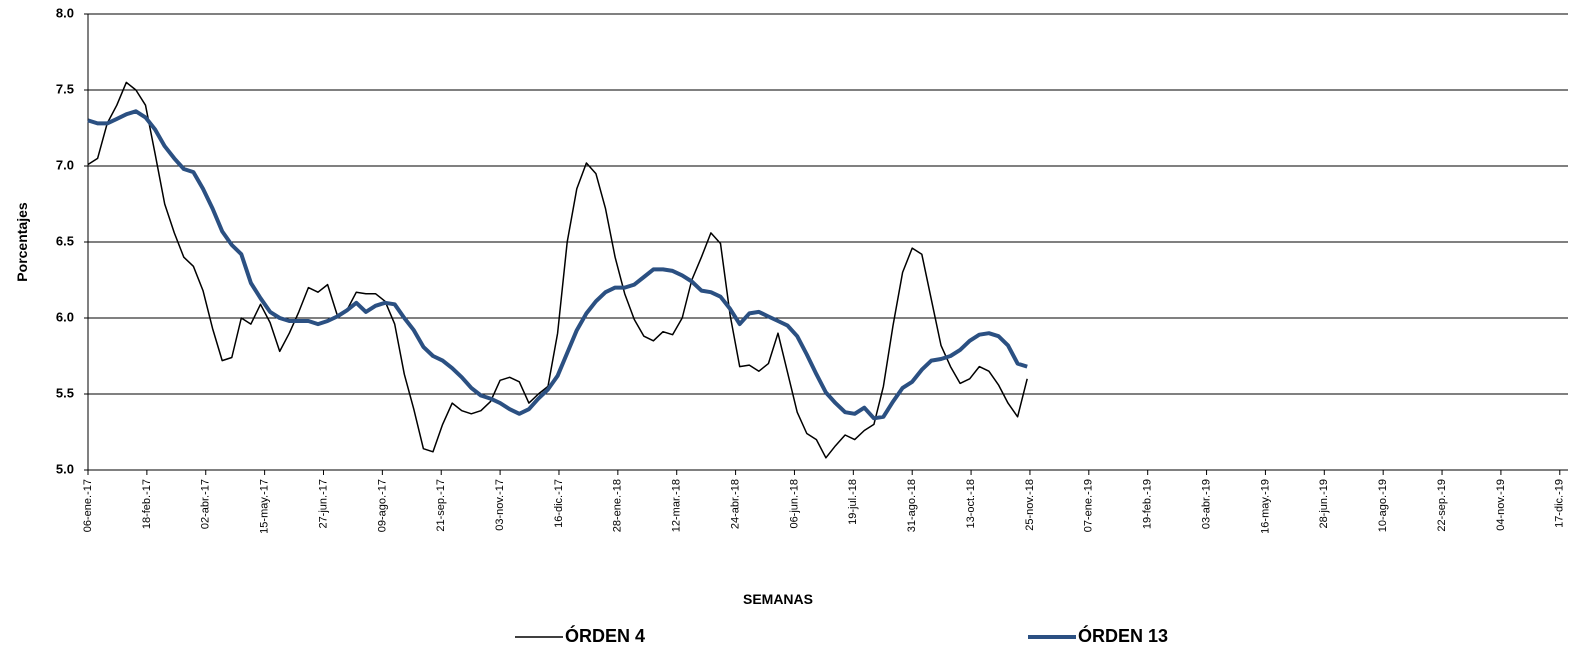 This screenshot has width=1594, height=662. I want to click on x-tick-label: 28-jun.-19, so click(1324, 504).